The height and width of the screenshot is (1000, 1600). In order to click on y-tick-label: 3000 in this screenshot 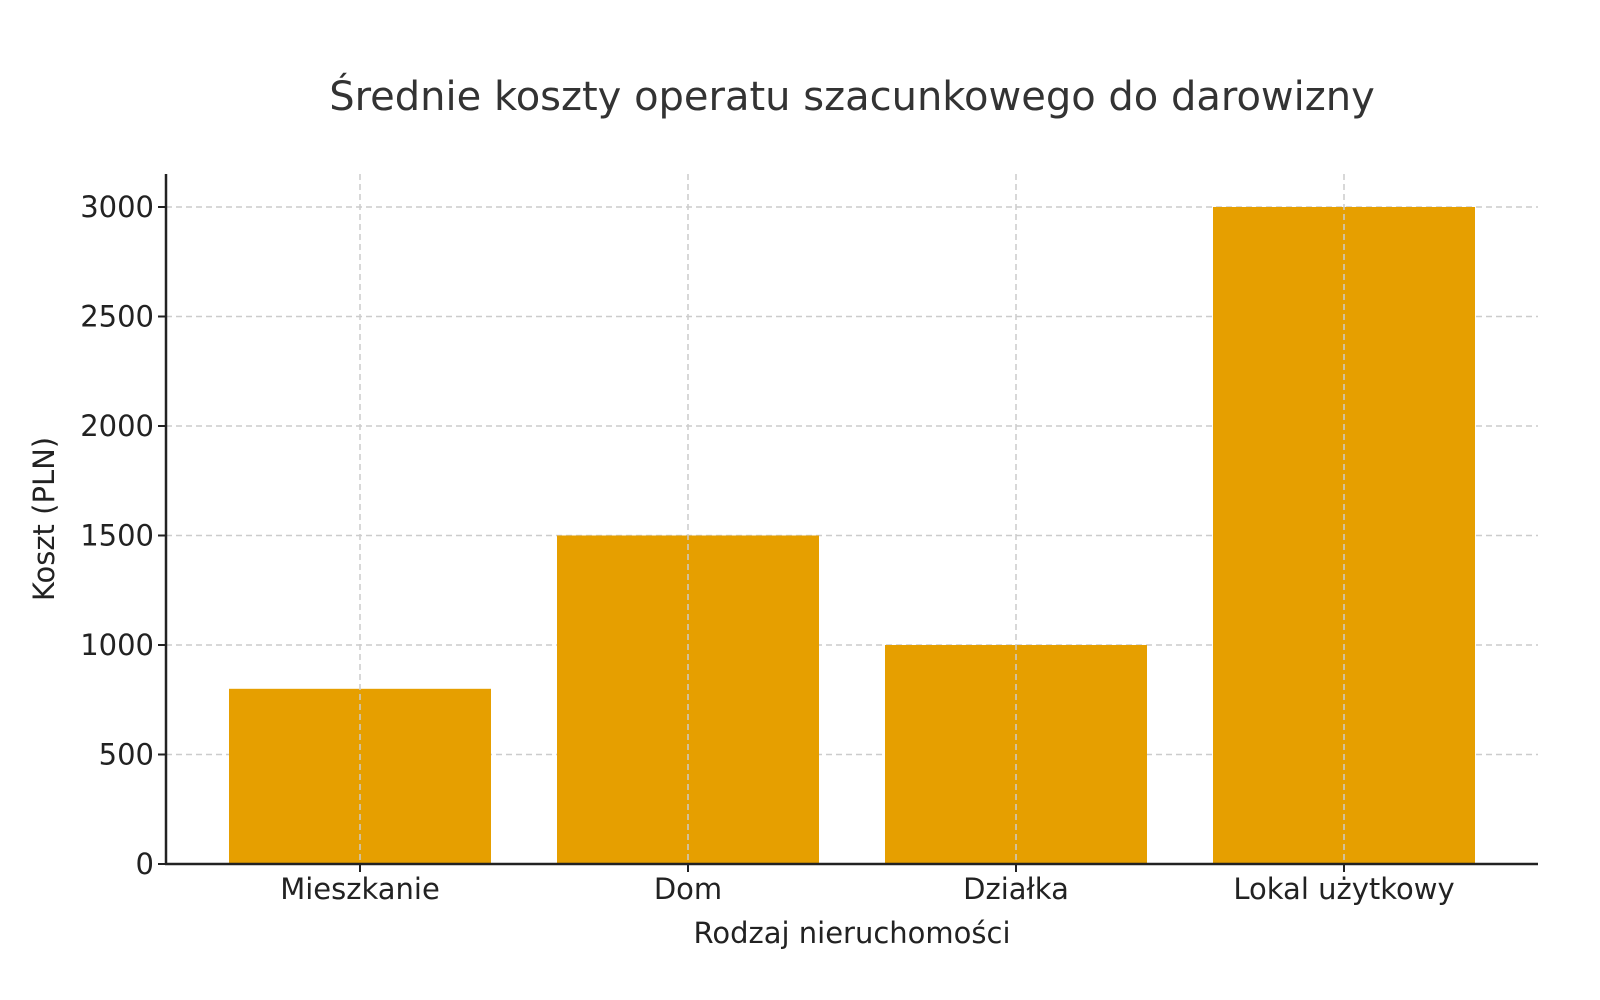, I will do `click(117, 207)`.